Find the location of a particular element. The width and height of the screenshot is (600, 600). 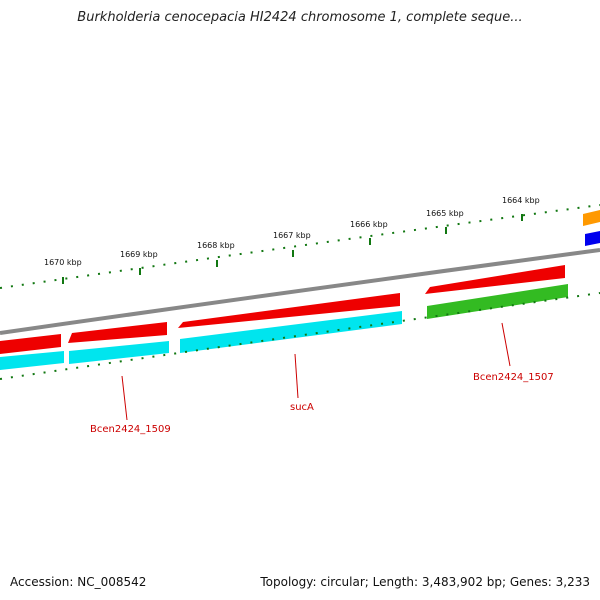

feature-cyan-sucA is located at coordinates (291, 332).